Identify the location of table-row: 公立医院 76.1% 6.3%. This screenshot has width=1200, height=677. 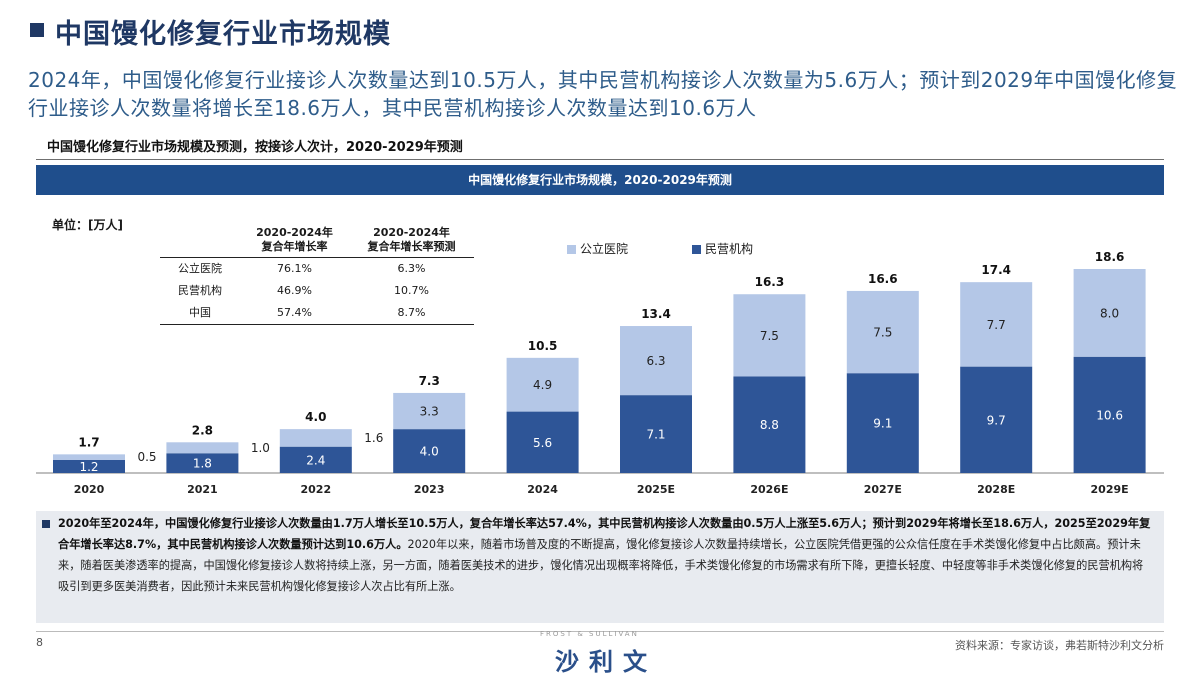
(317, 269).